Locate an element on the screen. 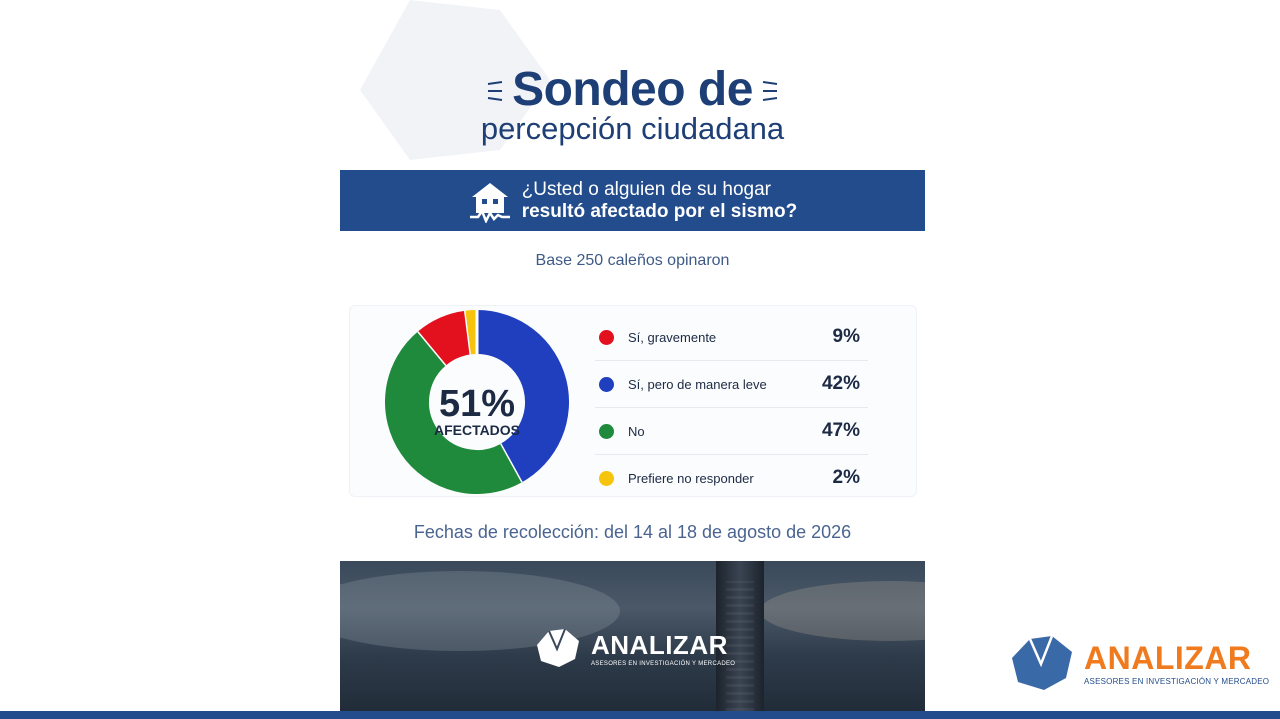 This screenshot has width=1280, height=719. decorative-lines-left-icon is located at coordinates (495, 91).